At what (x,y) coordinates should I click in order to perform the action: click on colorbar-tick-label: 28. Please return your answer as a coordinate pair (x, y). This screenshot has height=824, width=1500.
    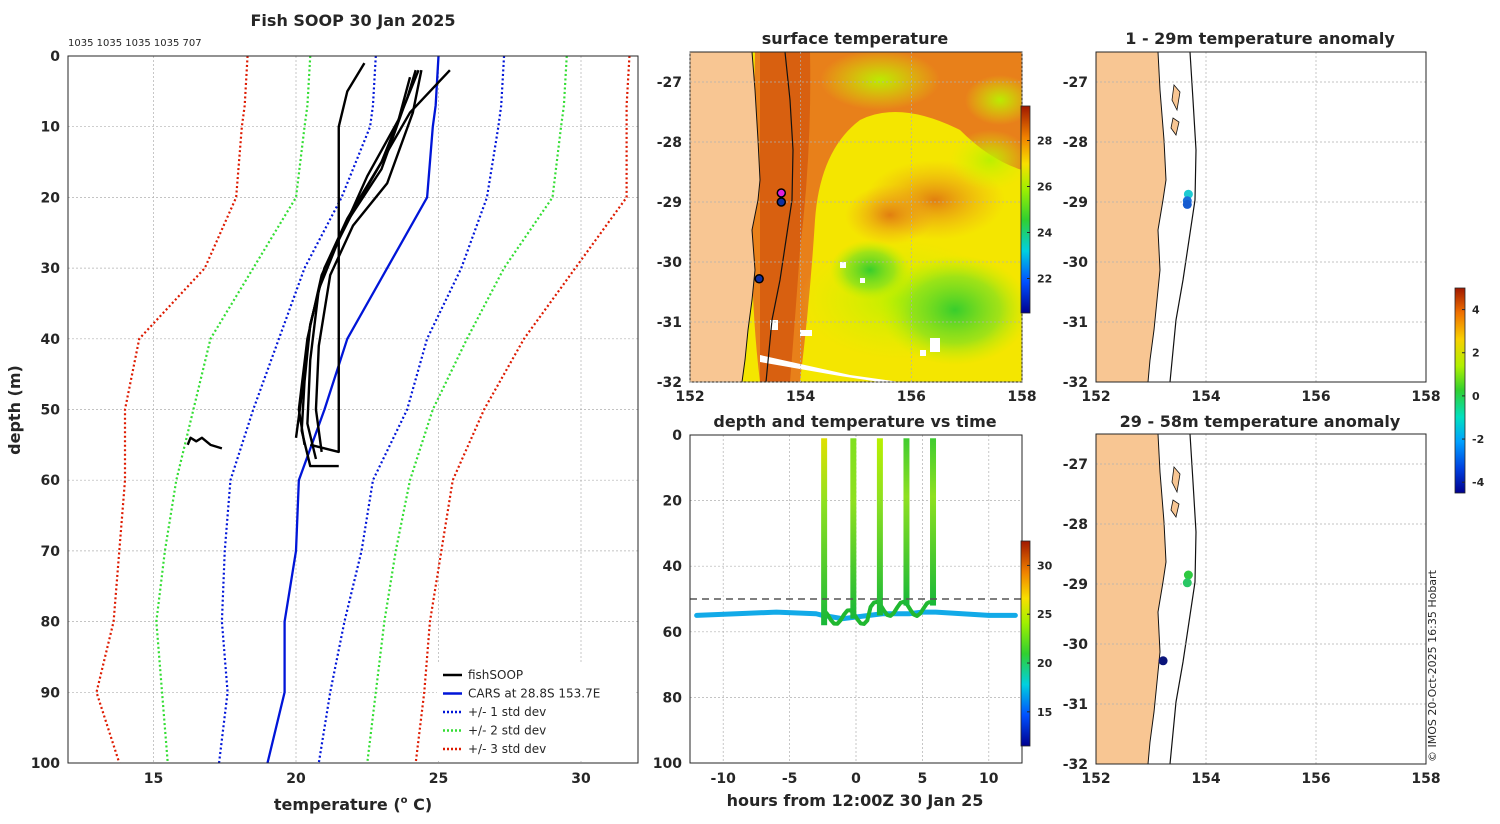
    Looking at the image, I should click on (1044, 141).